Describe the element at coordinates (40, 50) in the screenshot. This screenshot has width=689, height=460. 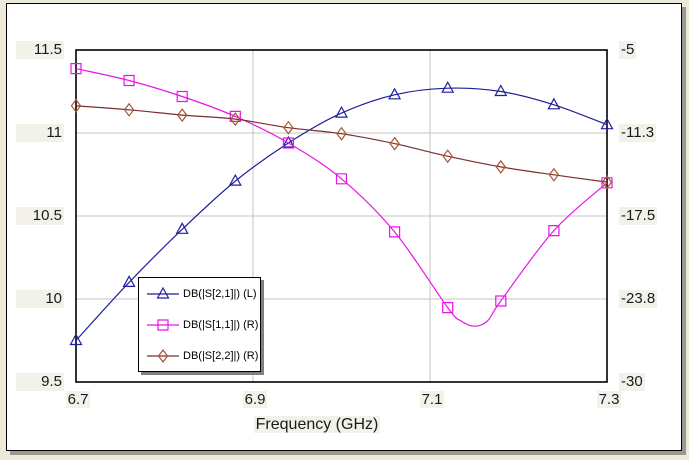
I see `left-axis-tick-0: 11.5` at that location.